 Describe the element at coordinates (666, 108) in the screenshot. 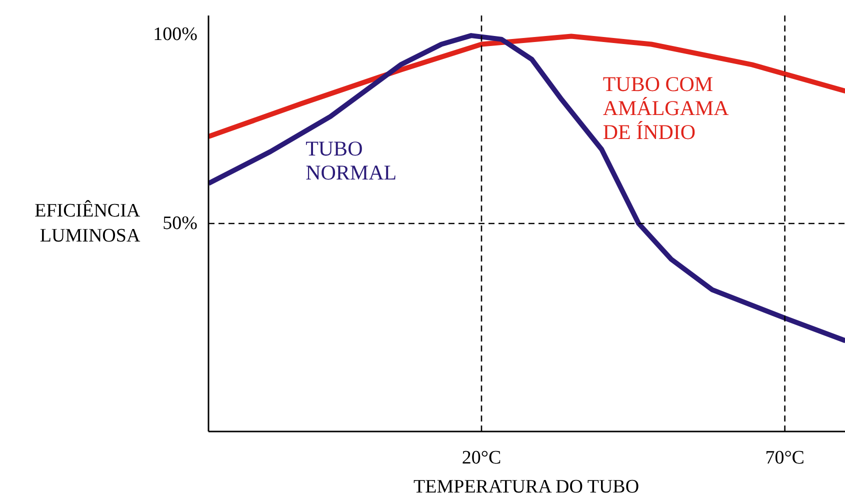

I see `series-label: TUBO COM AMÁLGAMA DE ÍNDIO` at that location.